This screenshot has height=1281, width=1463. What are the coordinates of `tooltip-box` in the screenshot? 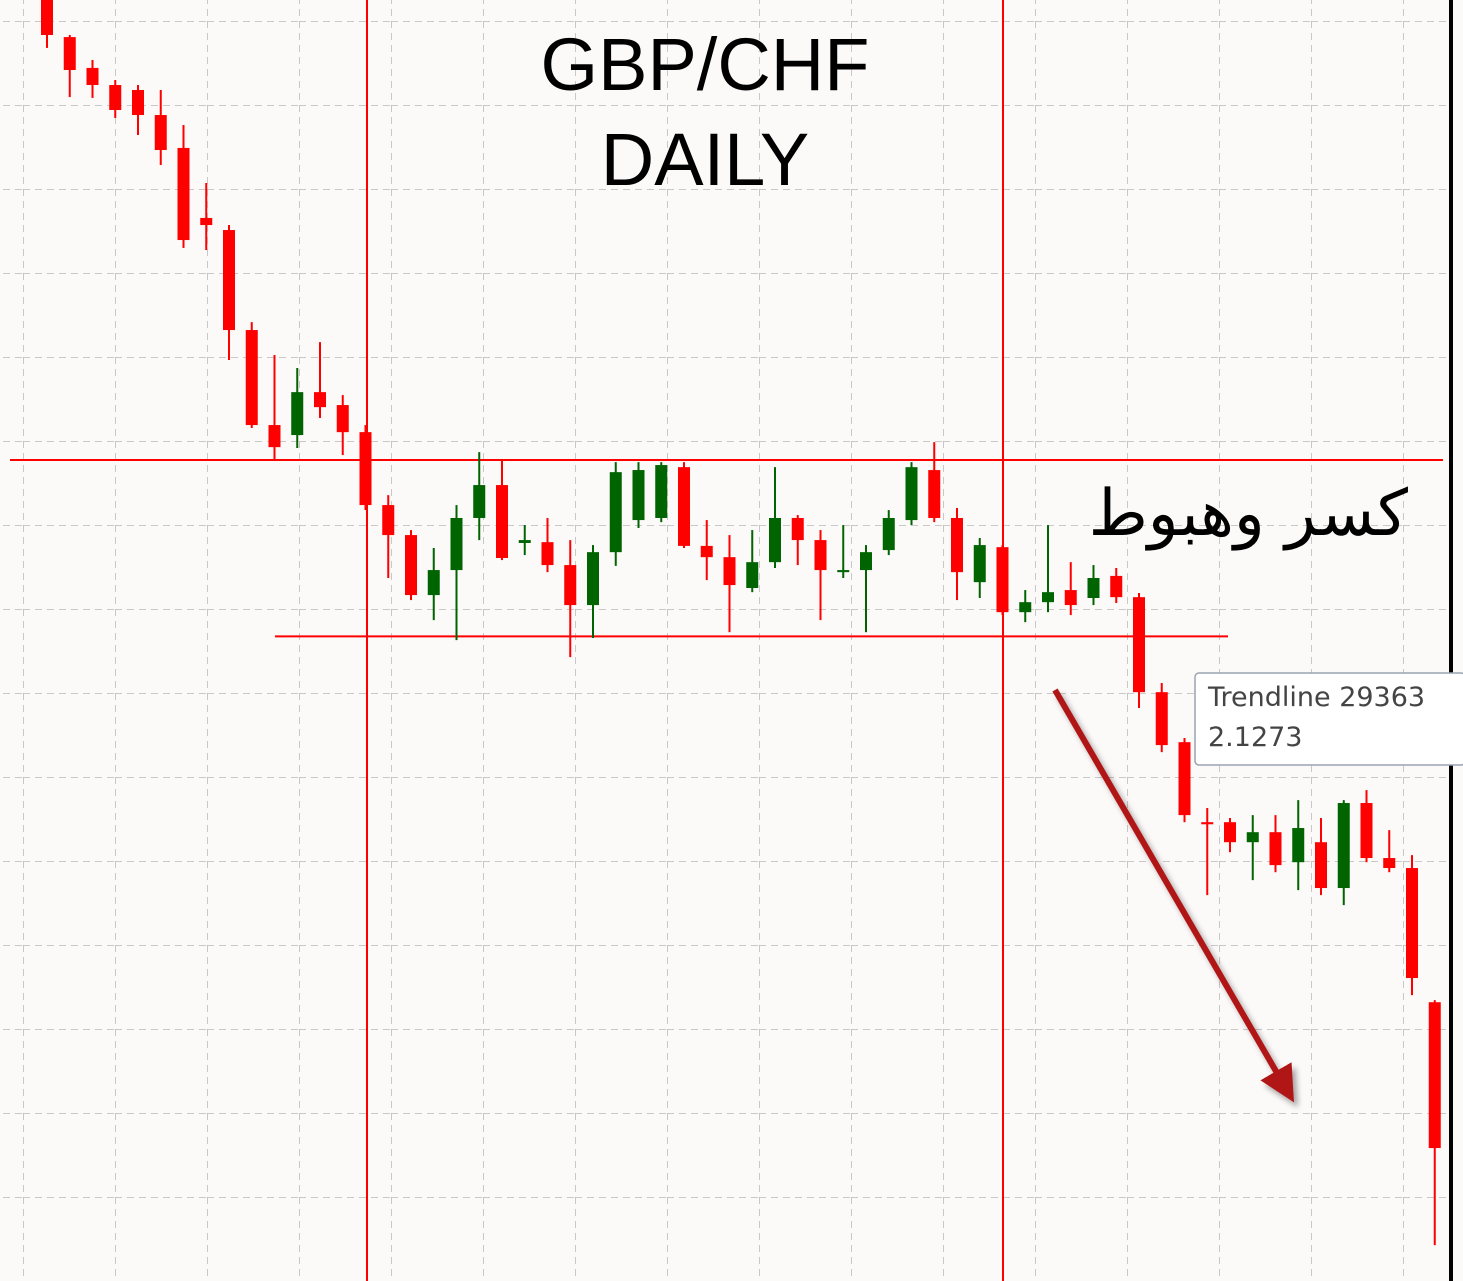 It's located at (1328, 719).